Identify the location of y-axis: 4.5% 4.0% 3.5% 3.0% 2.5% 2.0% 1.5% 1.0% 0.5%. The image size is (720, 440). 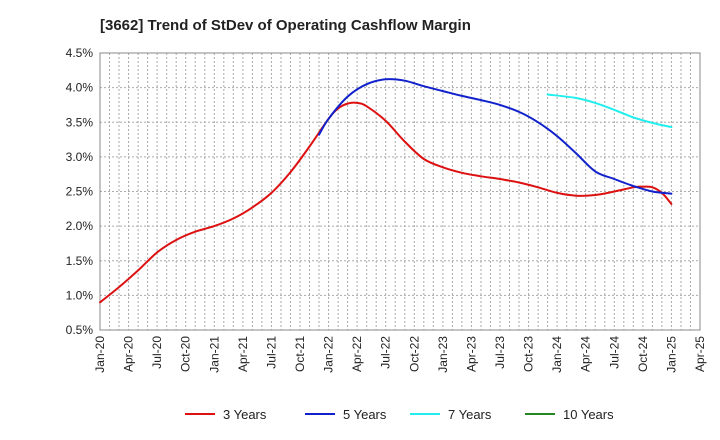
(80, 191).